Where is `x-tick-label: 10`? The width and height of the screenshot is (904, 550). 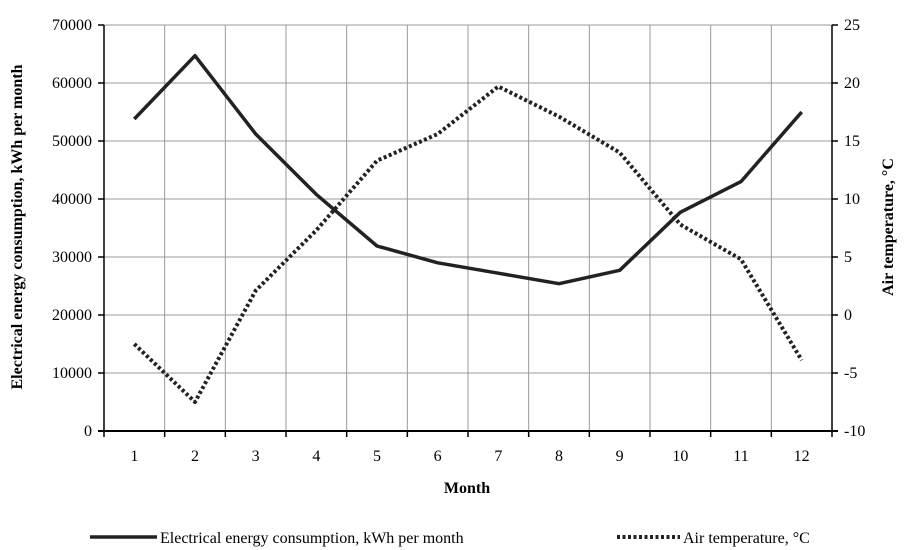 x-tick-label: 10 is located at coordinates (680, 456).